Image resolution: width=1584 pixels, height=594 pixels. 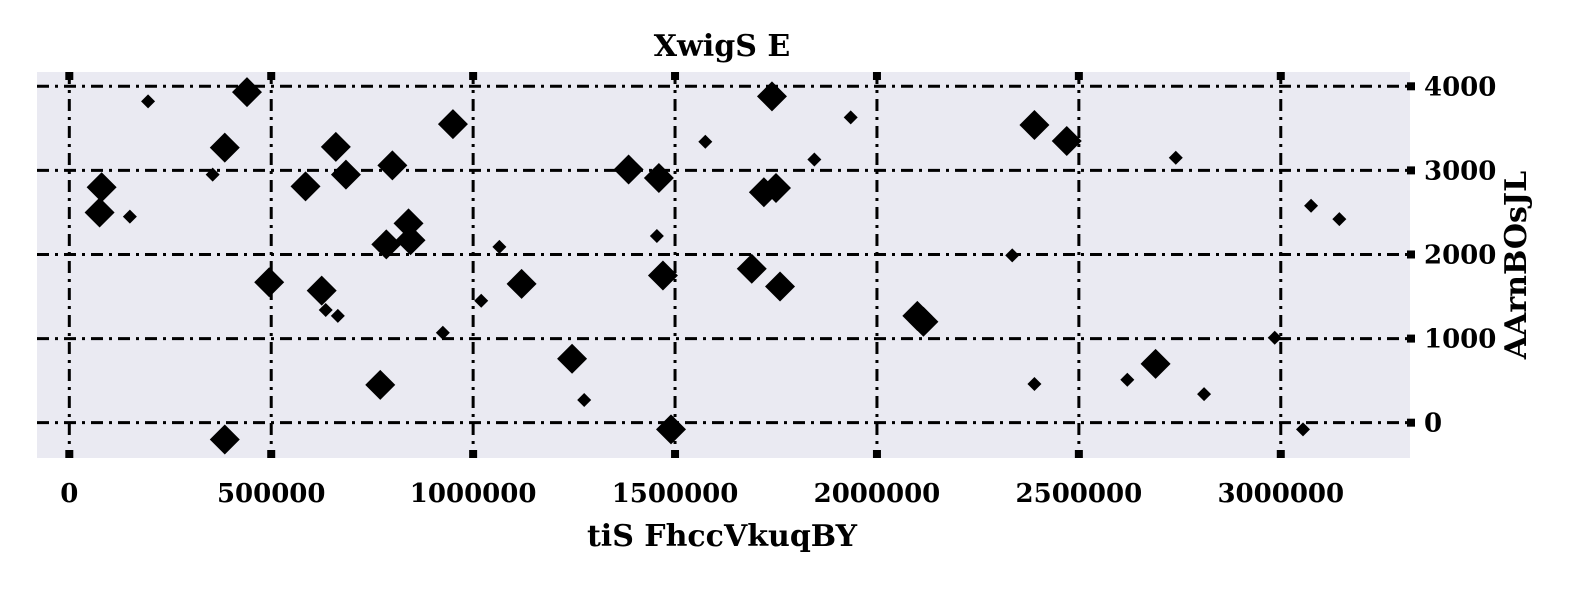 What do you see at coordinates (1433, 424) in the screenshot?
I see `y-tick-label: 0` at bounding box center [1433, 424].